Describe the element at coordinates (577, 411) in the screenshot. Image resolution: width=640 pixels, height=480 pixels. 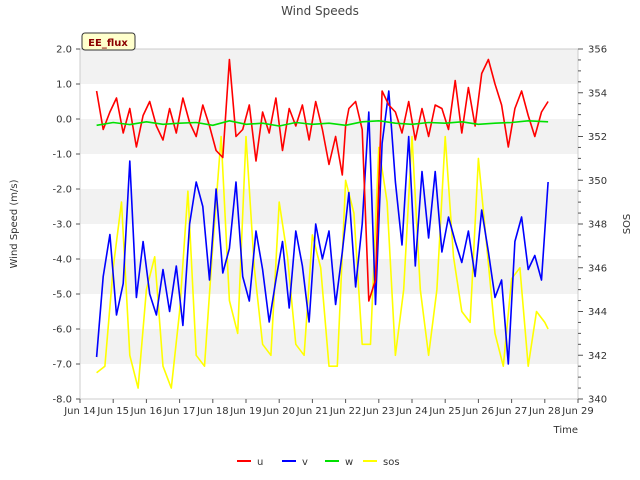
I see `x-tick-label: Jun 29` at that location.